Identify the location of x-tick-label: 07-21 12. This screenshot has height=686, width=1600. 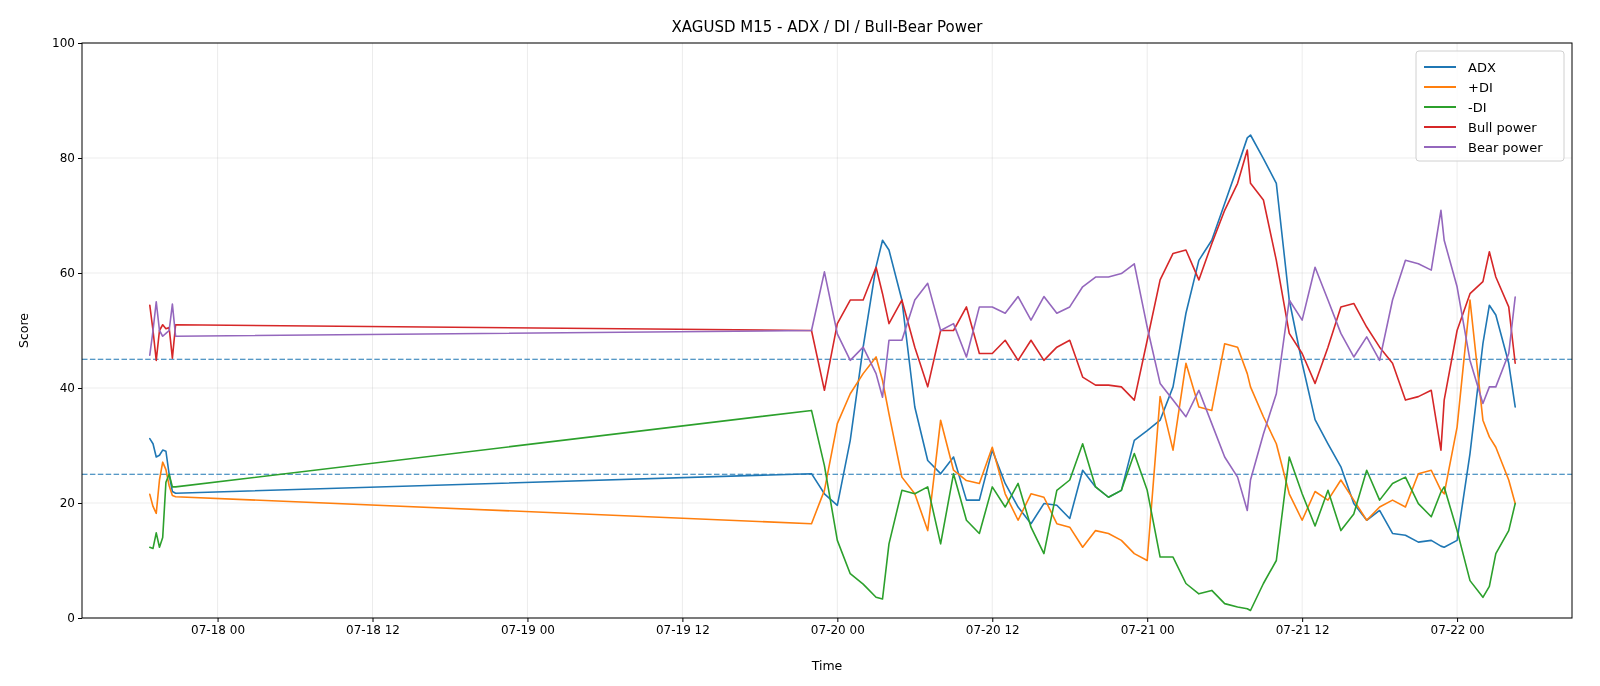
(1302, 629).